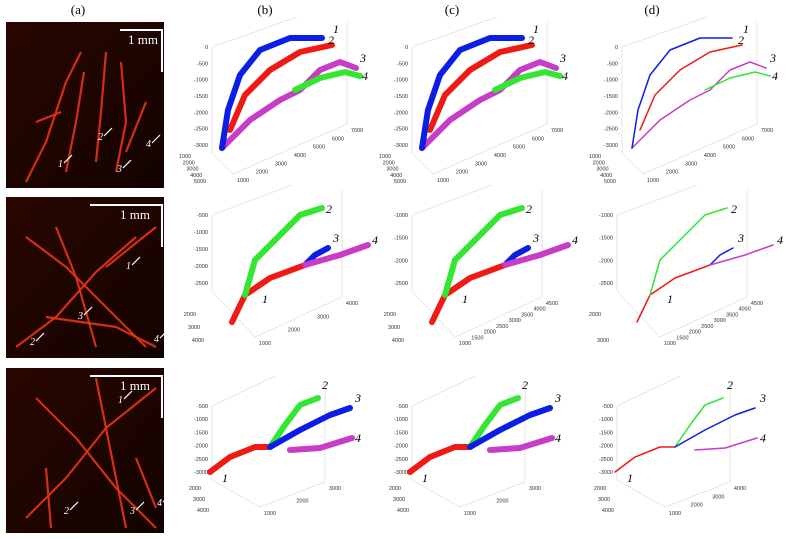 The image size is (788, 539). Describe the element at coordinates (557, 131) in the screenshot. I see `x-tick-label: 7000` at that location.